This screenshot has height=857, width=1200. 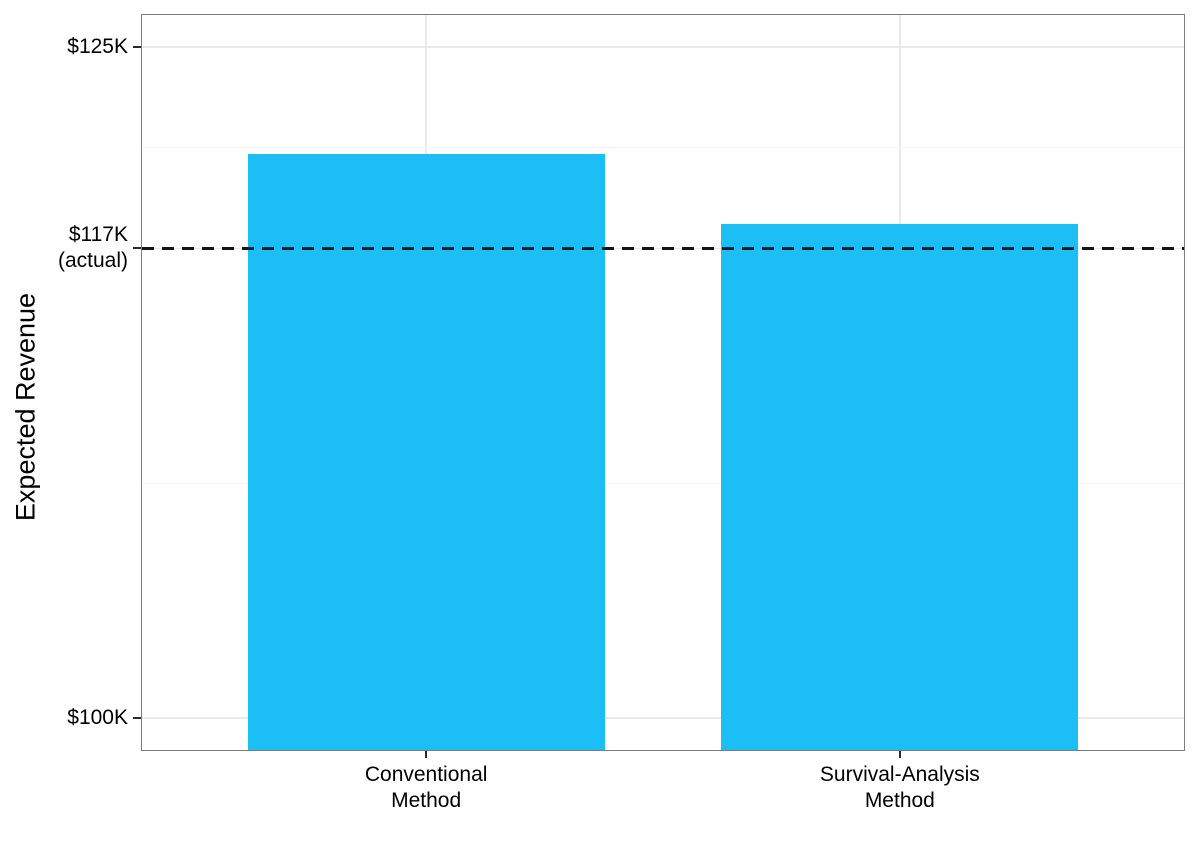 What do you see at coordinates (97, 717) in the screenshot?
I see `y-tick-label-line: $100K` at bounding box center [97, 717].